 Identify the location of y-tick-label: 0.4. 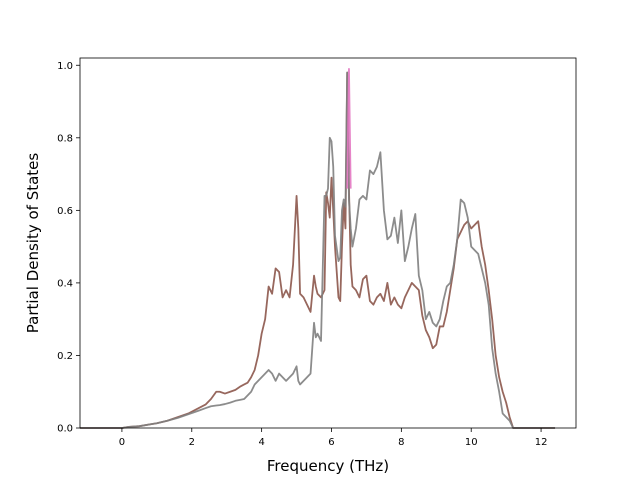
(65, 283).